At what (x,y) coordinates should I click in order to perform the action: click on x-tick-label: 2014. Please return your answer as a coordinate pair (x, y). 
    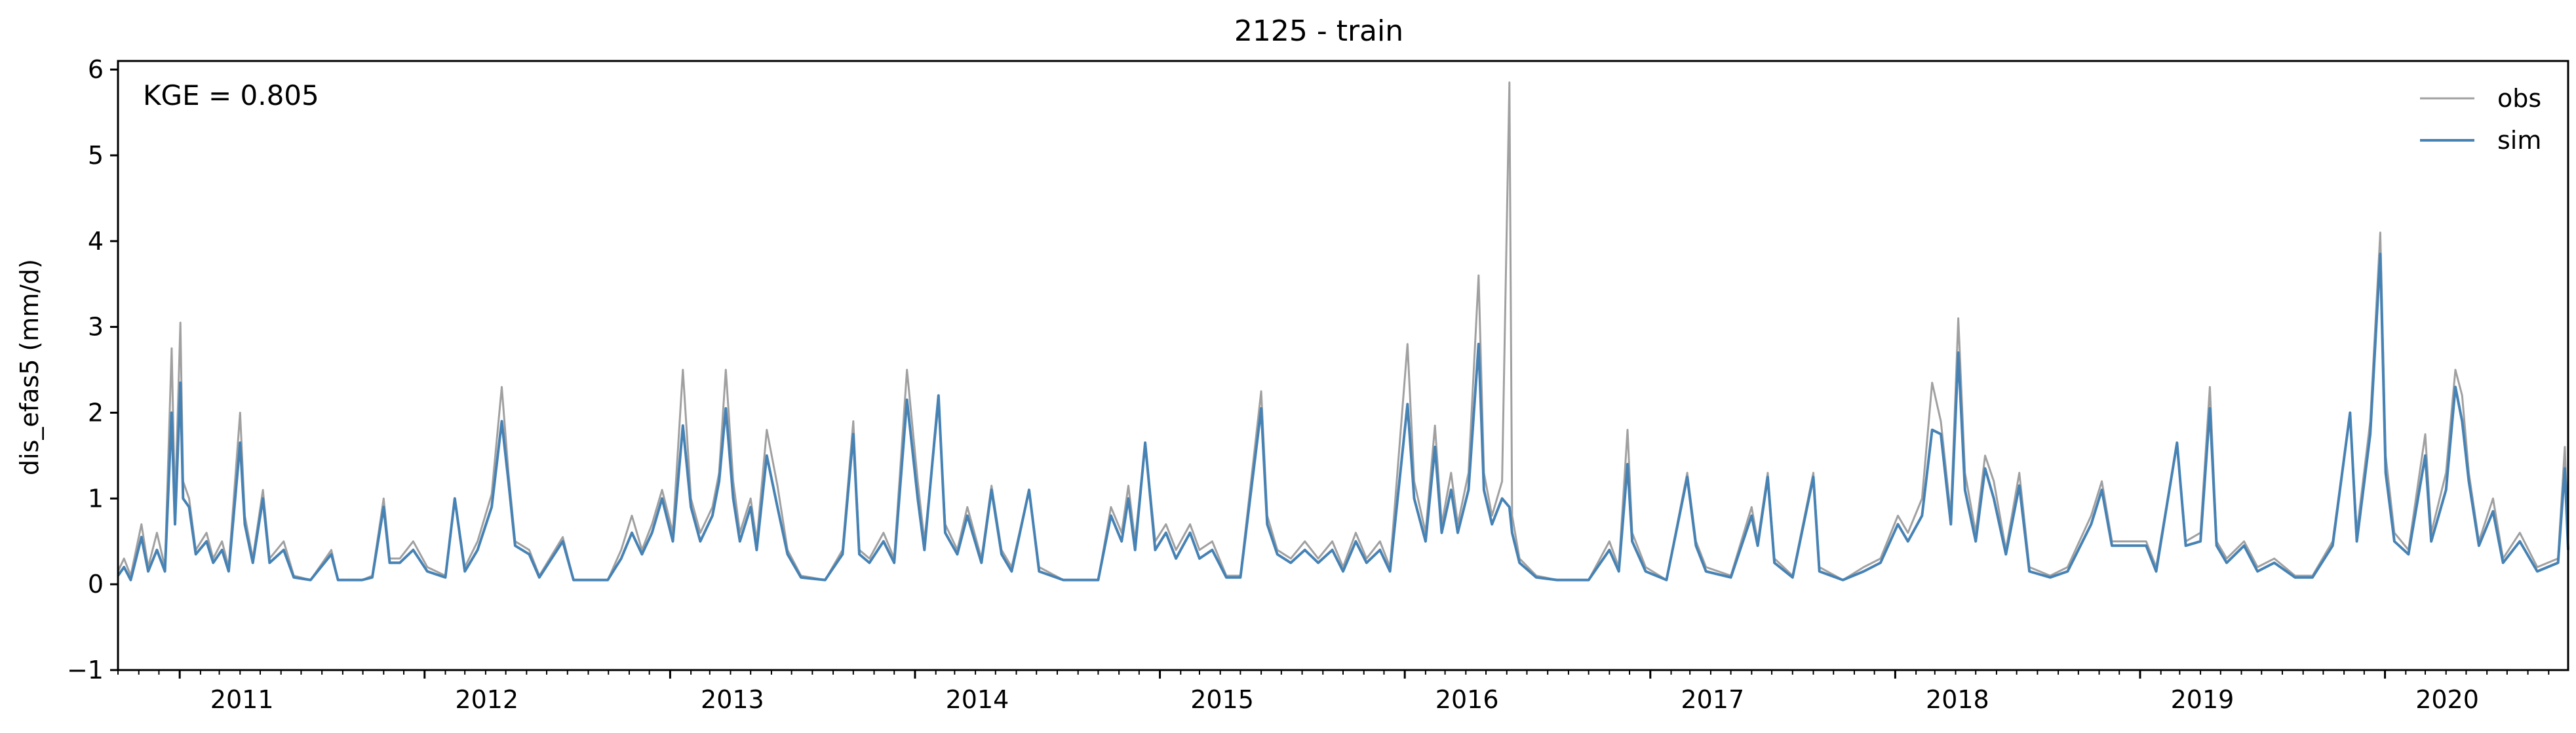
    Looking at the image, I should click on (977, 699).